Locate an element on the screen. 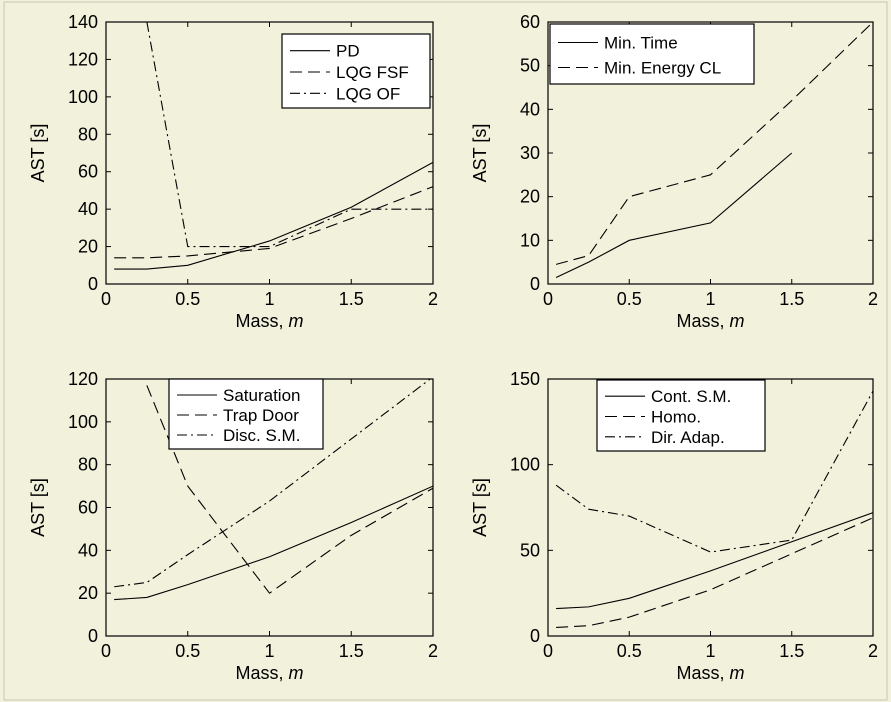 This screenshot has height=702, width=891. legend: Cont. S.M. Homo.Dir. Adap. is located at coordinates (681, 415).